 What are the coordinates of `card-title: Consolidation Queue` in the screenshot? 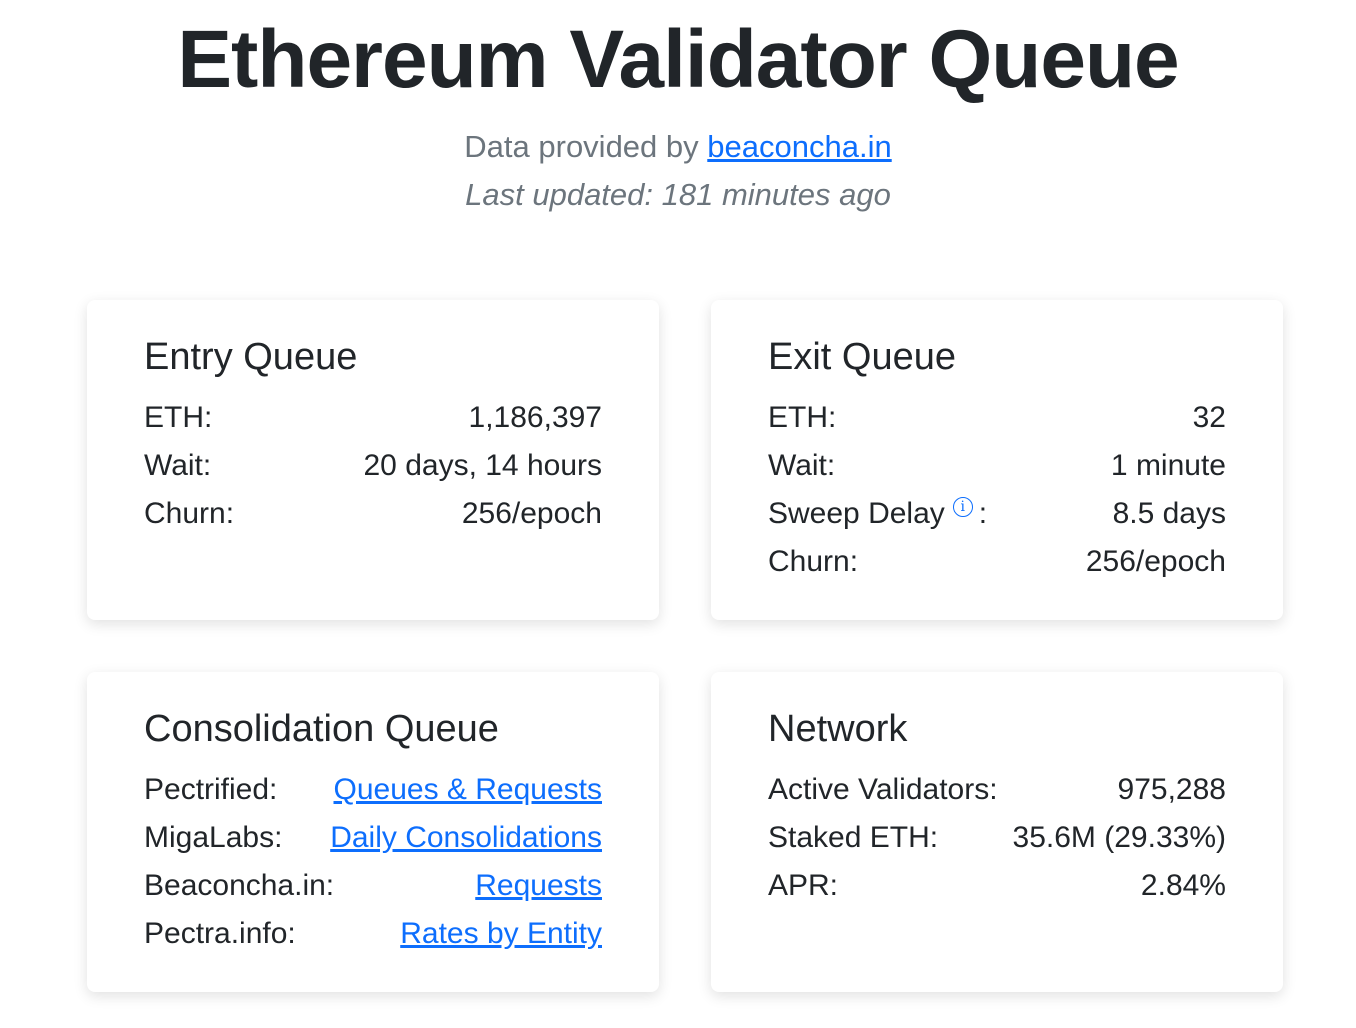 It's located at (321, 729).